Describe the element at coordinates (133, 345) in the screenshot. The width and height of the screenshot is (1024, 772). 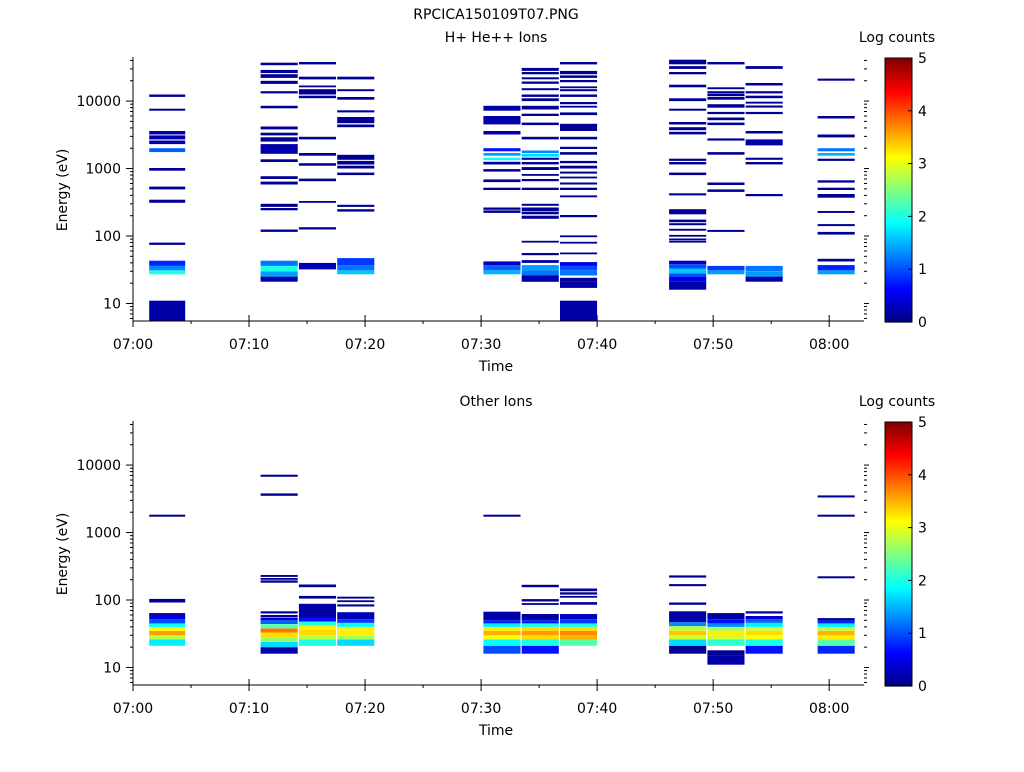
I see `x-tick-label: 07:00` at that location.